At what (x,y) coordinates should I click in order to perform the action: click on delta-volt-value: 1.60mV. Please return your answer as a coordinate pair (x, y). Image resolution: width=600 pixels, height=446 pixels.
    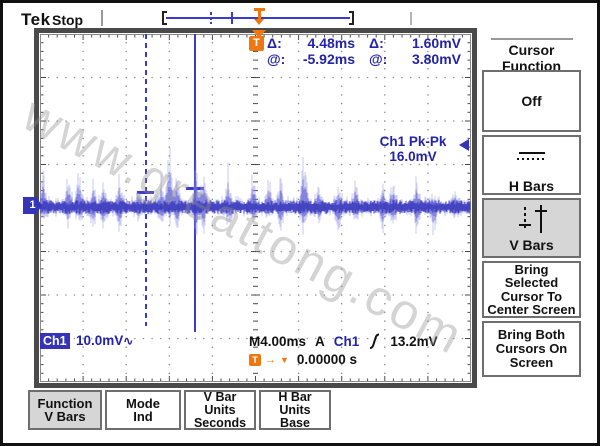
    Looking at the image, I should click on (436, 43).